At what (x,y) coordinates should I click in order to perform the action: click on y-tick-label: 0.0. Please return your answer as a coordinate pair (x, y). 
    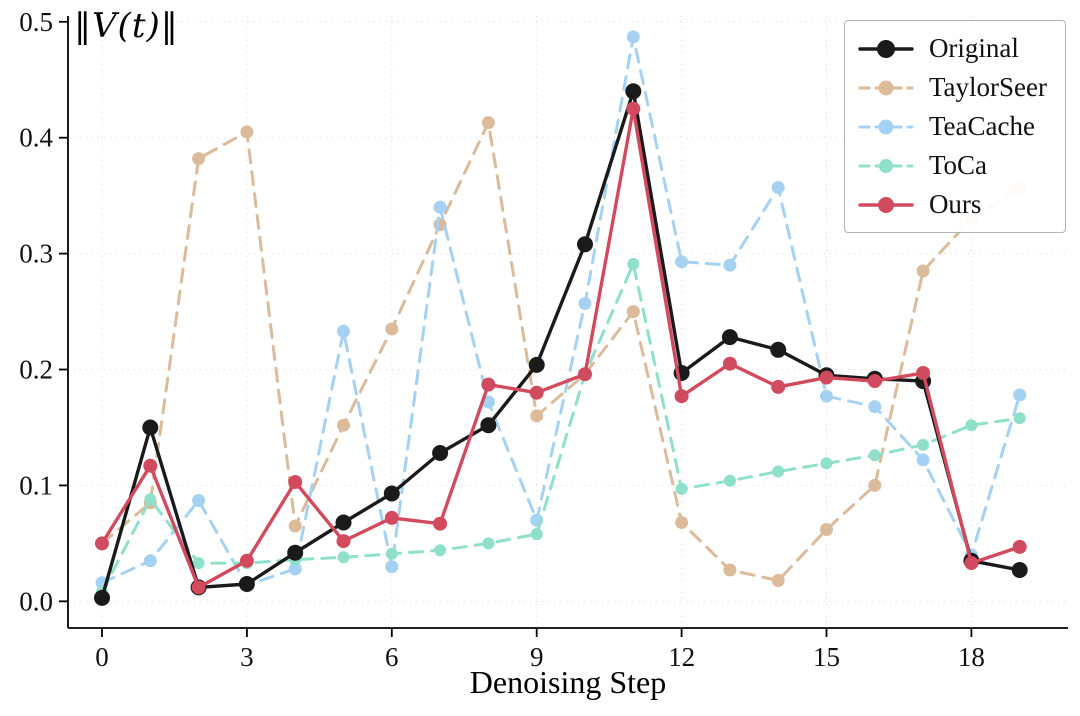
    Looking at the image, I should click on (36, 601).